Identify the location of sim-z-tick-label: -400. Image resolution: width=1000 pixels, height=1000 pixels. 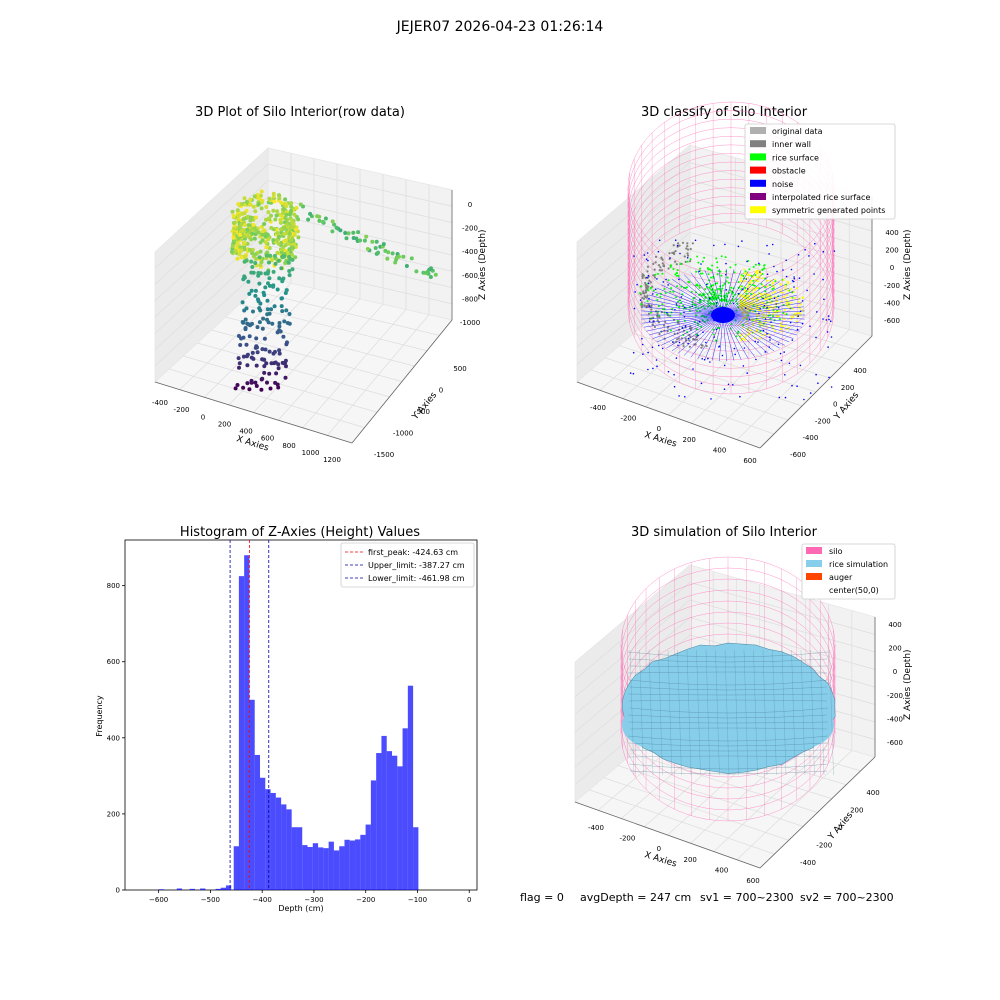
(895, 719).